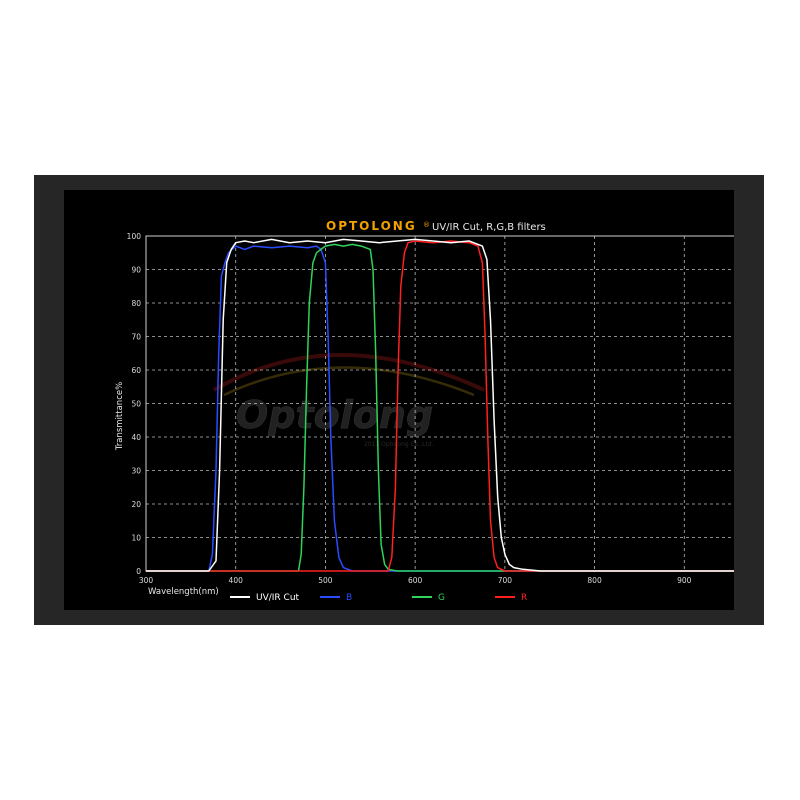 This screenshot has height=800, width=800. Describe the element at coordinates (136, 303) in the screenshot. I see `y-tick-label: 80` at that location.